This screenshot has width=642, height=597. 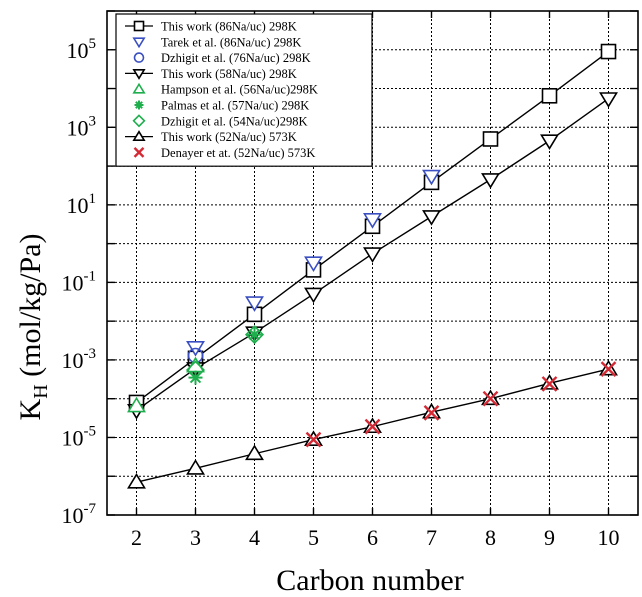 I want to click on y-tick-label: 10⁻¹, so click(x=79, y=281).